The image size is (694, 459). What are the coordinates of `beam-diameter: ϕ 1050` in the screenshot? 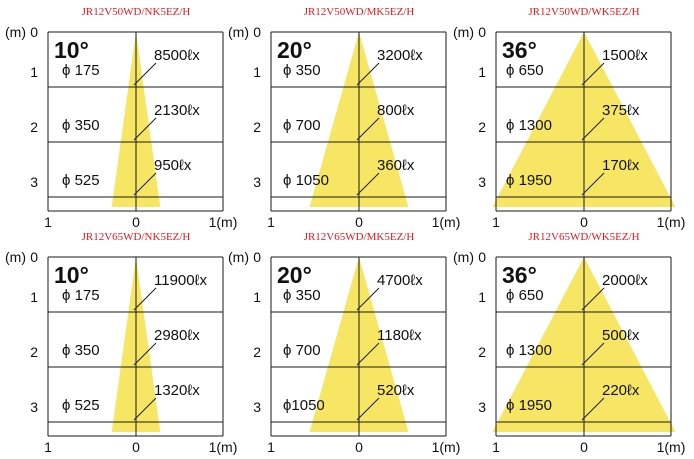 It's located at (306, 180).